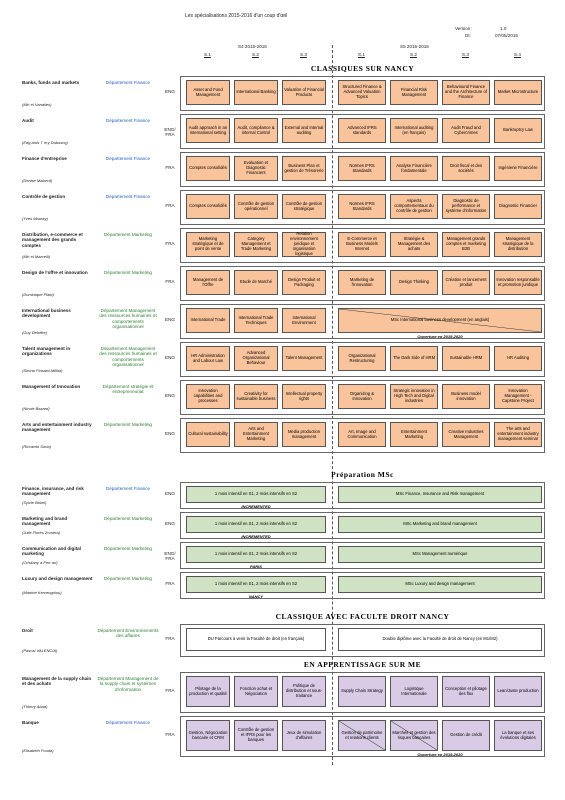  I want to click on course: Gestion de crédit, so click(466, 735).